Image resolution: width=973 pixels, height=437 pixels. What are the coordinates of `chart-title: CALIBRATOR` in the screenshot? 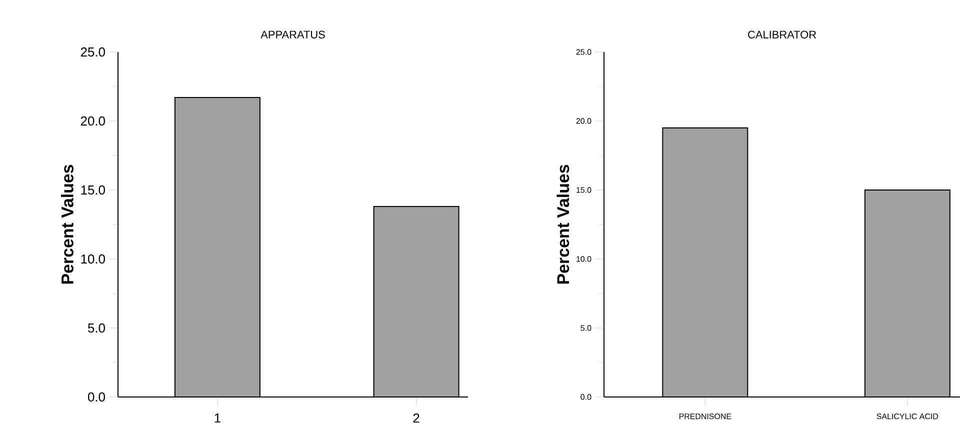 It's located at (782, 34).